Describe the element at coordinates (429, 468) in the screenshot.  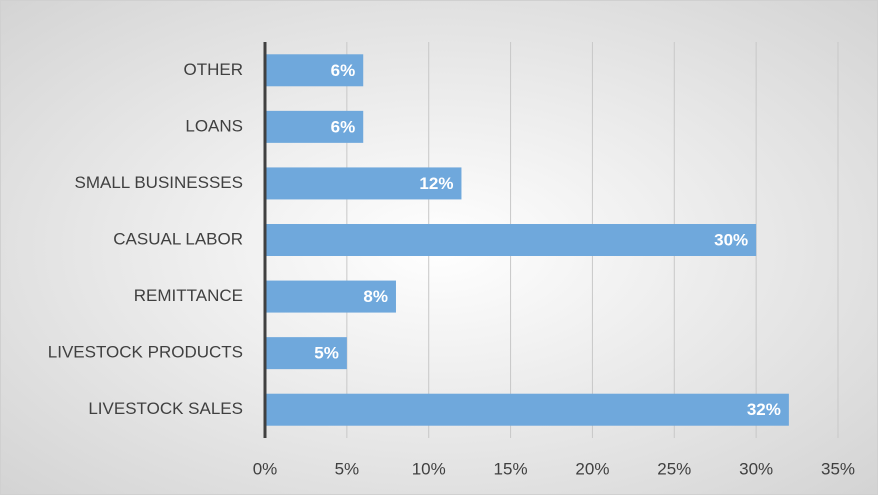
I see `x-tick-label: 10%` at that location.